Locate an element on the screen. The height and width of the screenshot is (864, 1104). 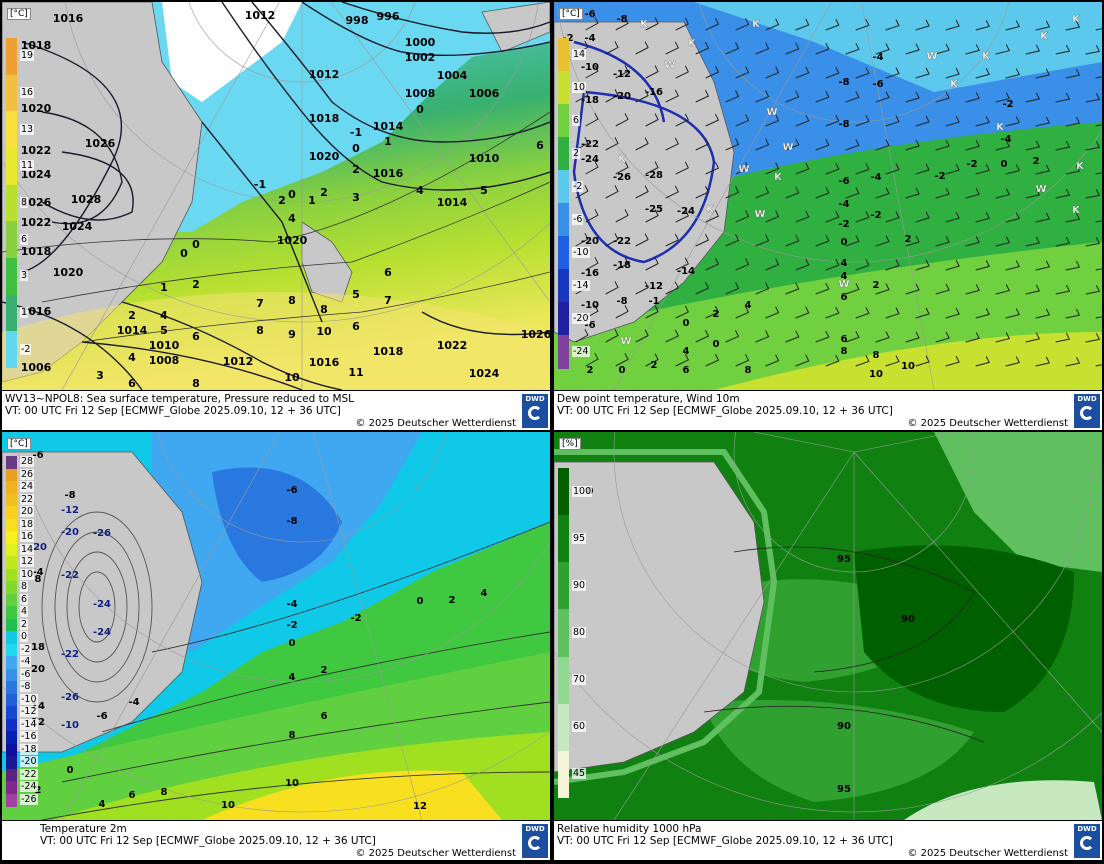
map-label: -8 is located at coordinates (621, 19).